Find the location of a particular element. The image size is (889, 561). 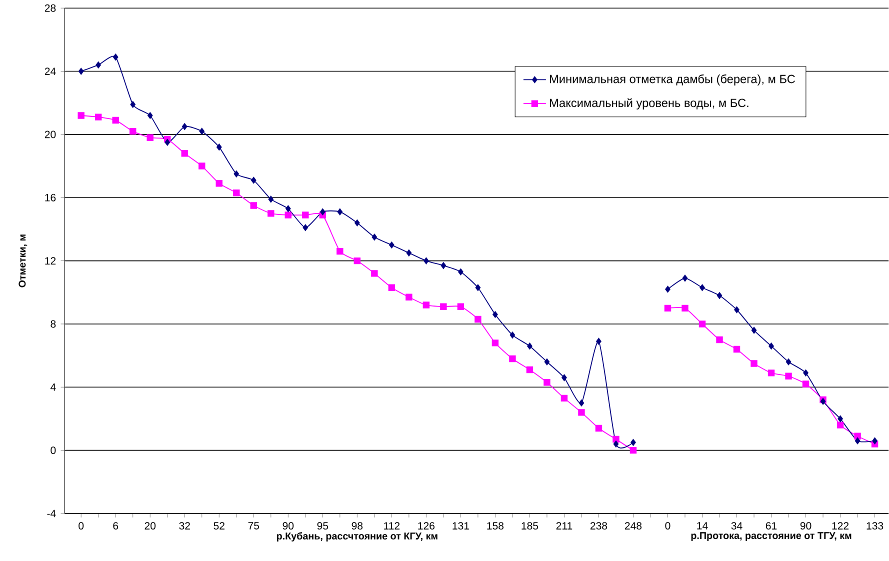

x-tick-label: 185 is located at coordinates (530, 526).